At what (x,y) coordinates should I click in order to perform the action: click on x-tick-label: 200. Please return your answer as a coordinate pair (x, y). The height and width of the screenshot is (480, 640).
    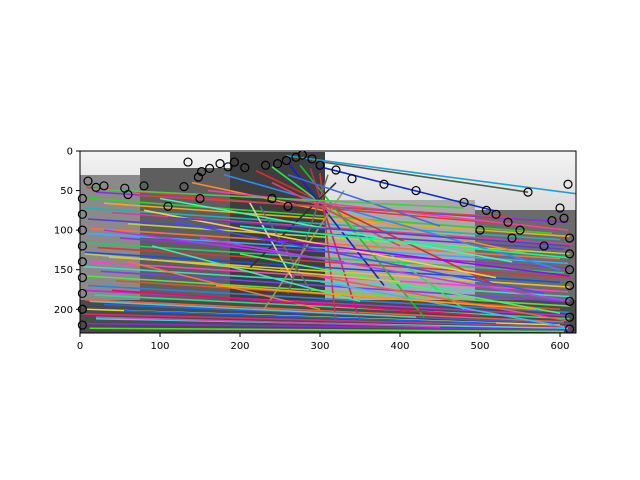
    Looking at the image, I should click on (239, 346).